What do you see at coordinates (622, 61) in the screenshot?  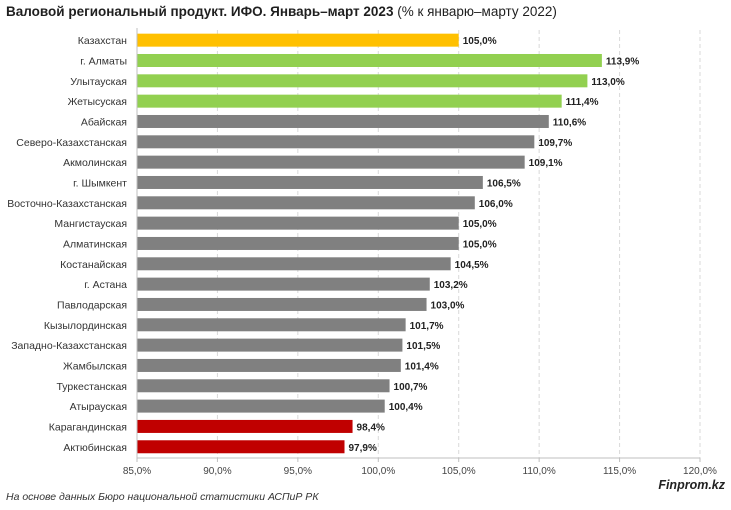 I see `data-label: 113,9%` at bounding box center [622, 61].